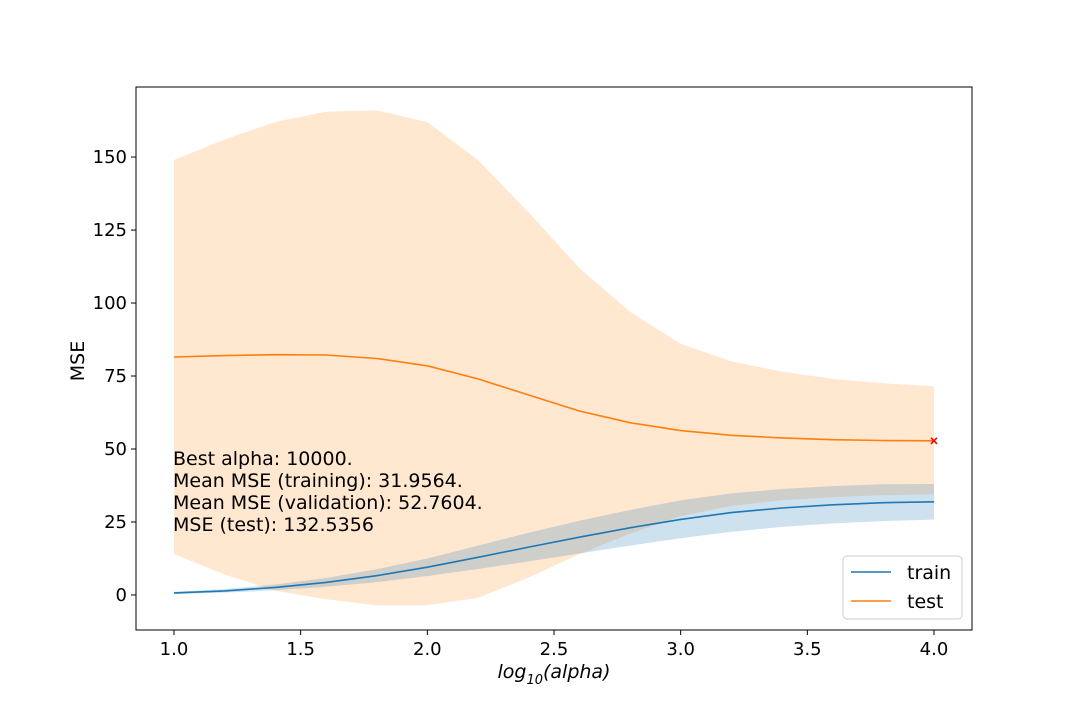 This screenshot has width=1080, height=720. Describe the element at coordinates (115, 449) in the screenshot. I see `y-tick-label: 50` at that location.